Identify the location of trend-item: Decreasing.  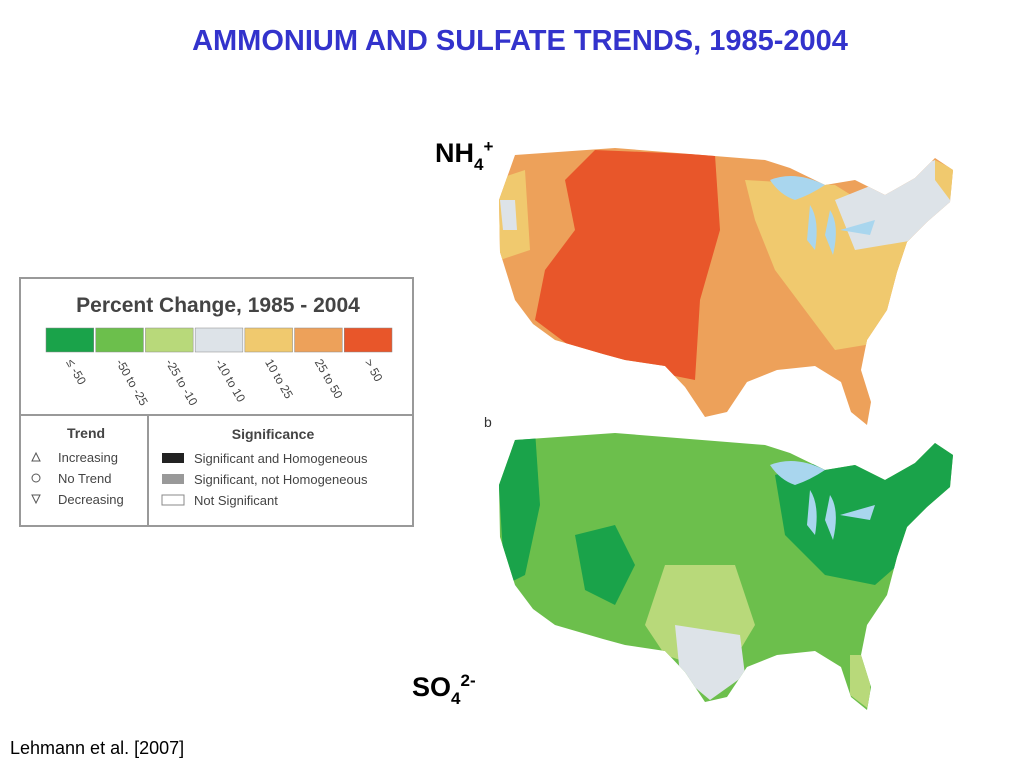
(91, 499).